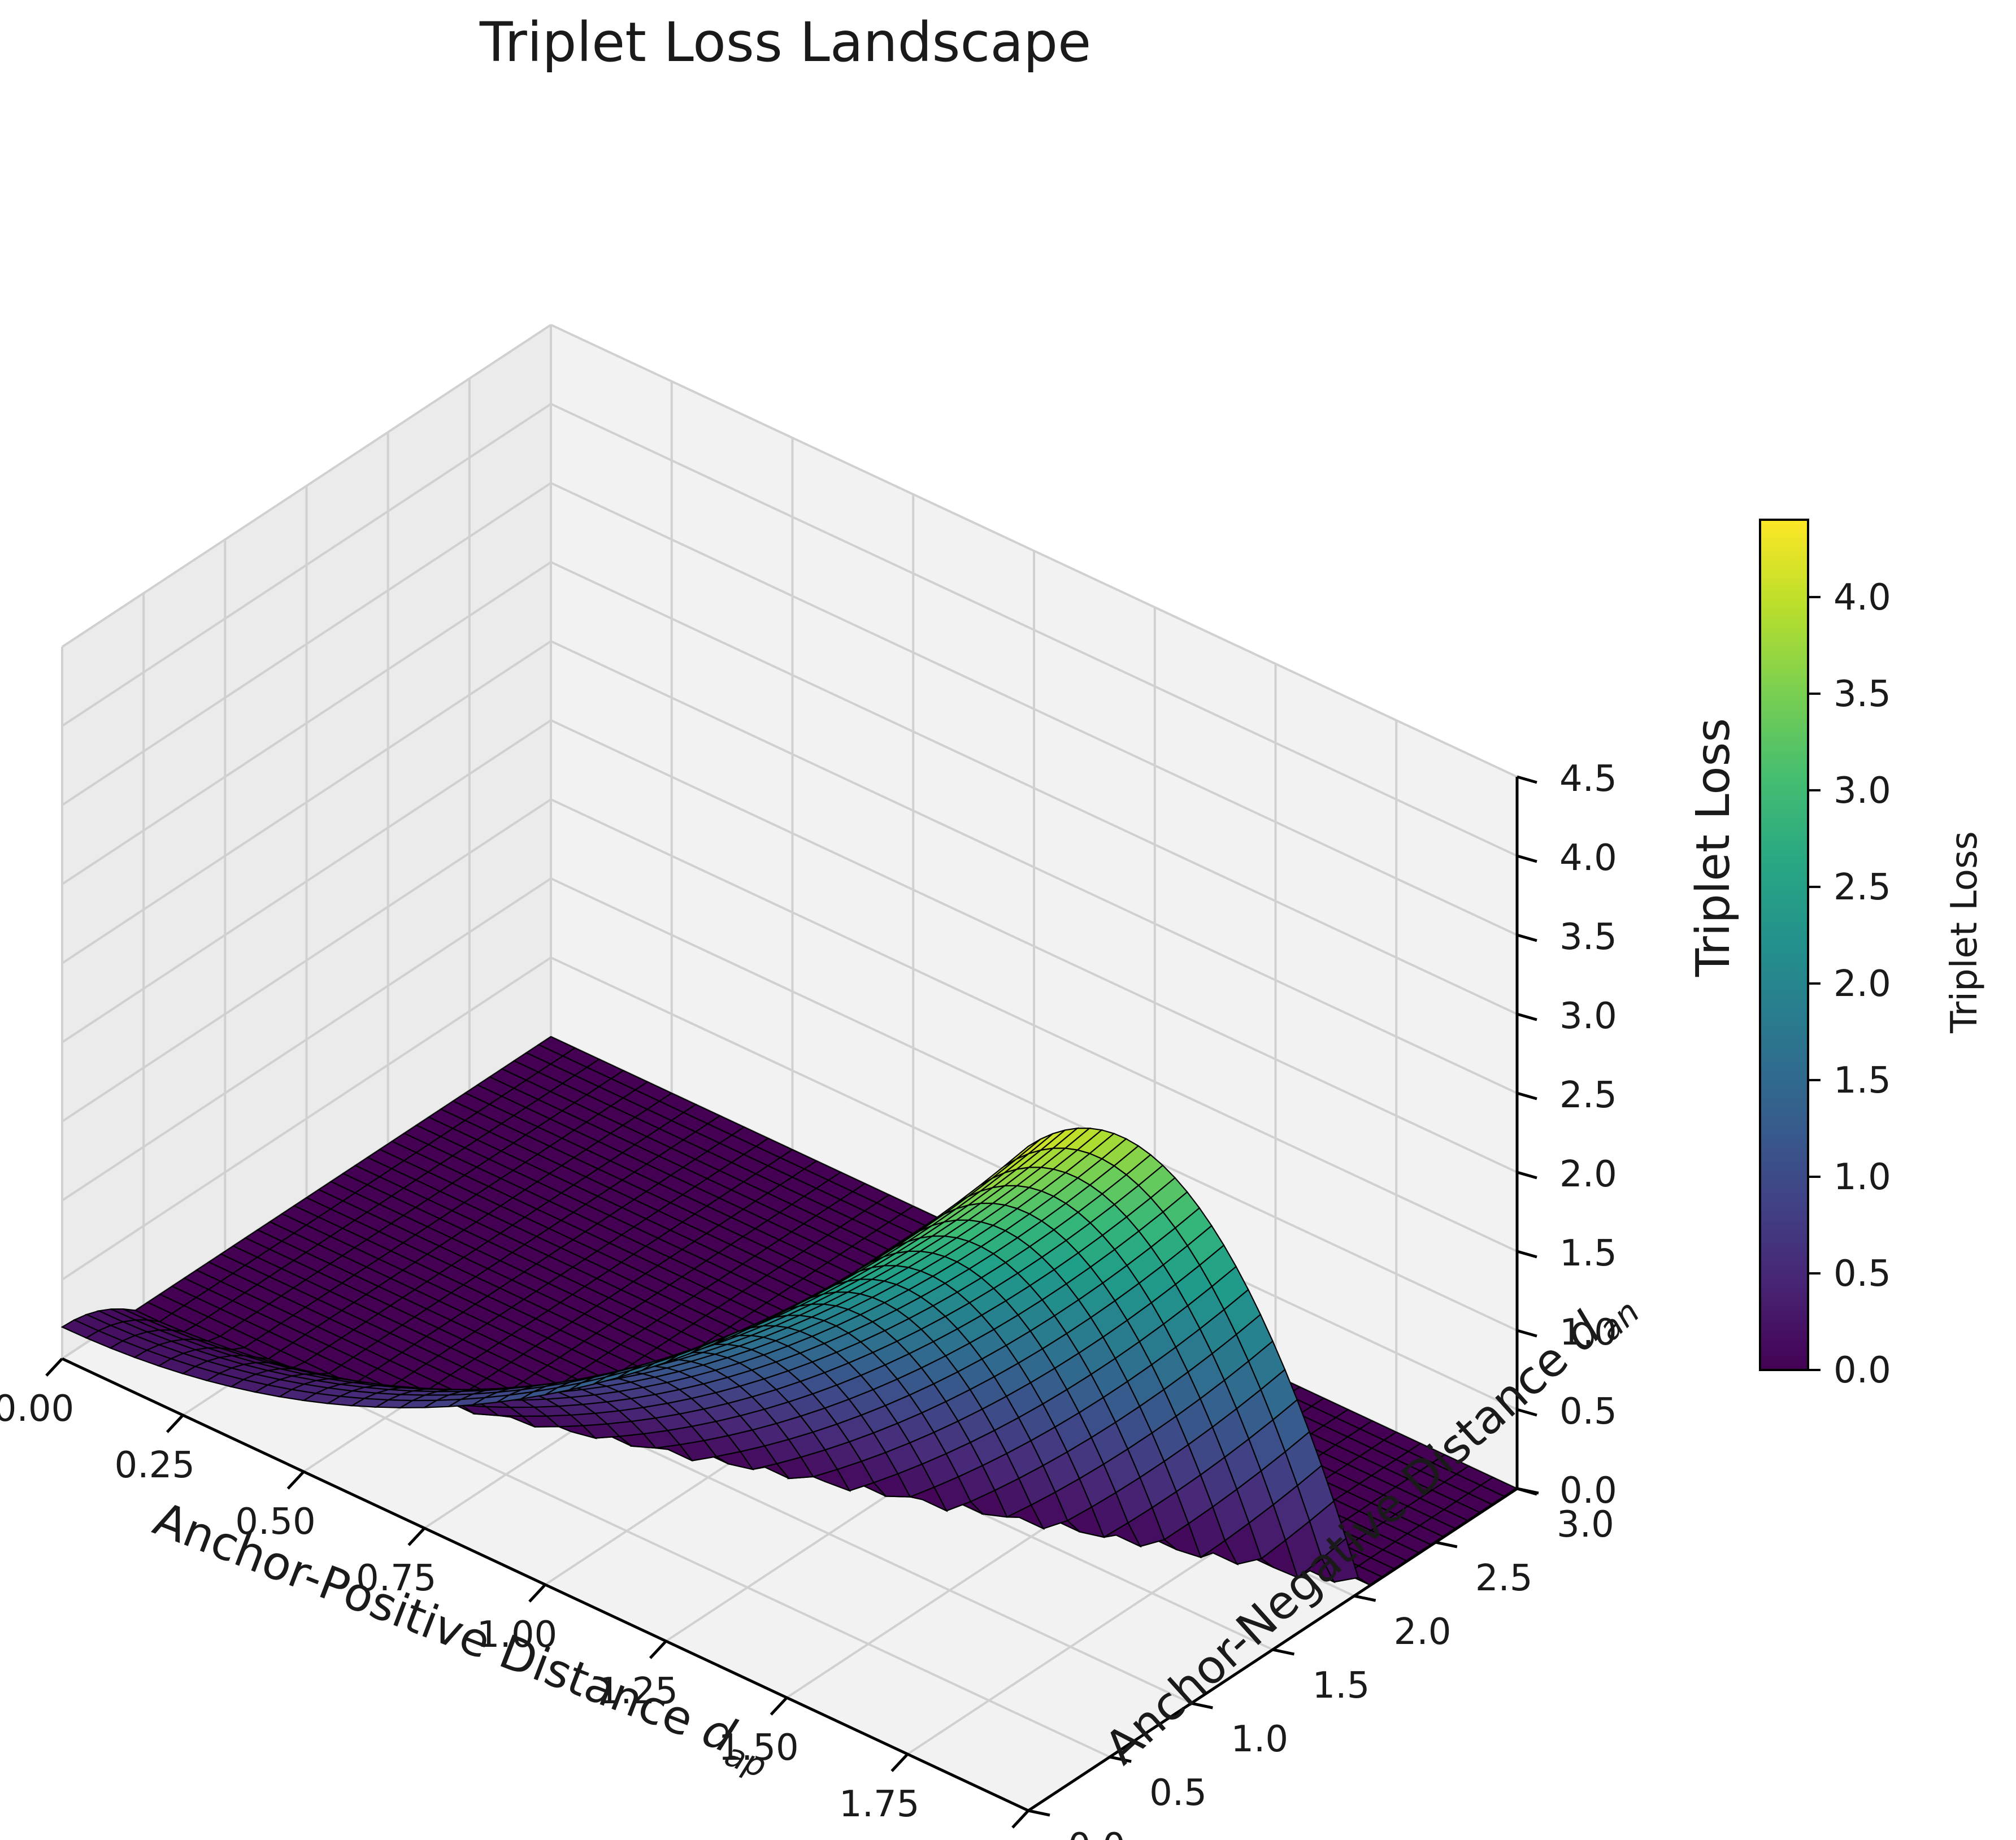  Describe the element at coordinates (517, 1635) in the screenshot. I see `x-tick-label: 1.00` at that location.